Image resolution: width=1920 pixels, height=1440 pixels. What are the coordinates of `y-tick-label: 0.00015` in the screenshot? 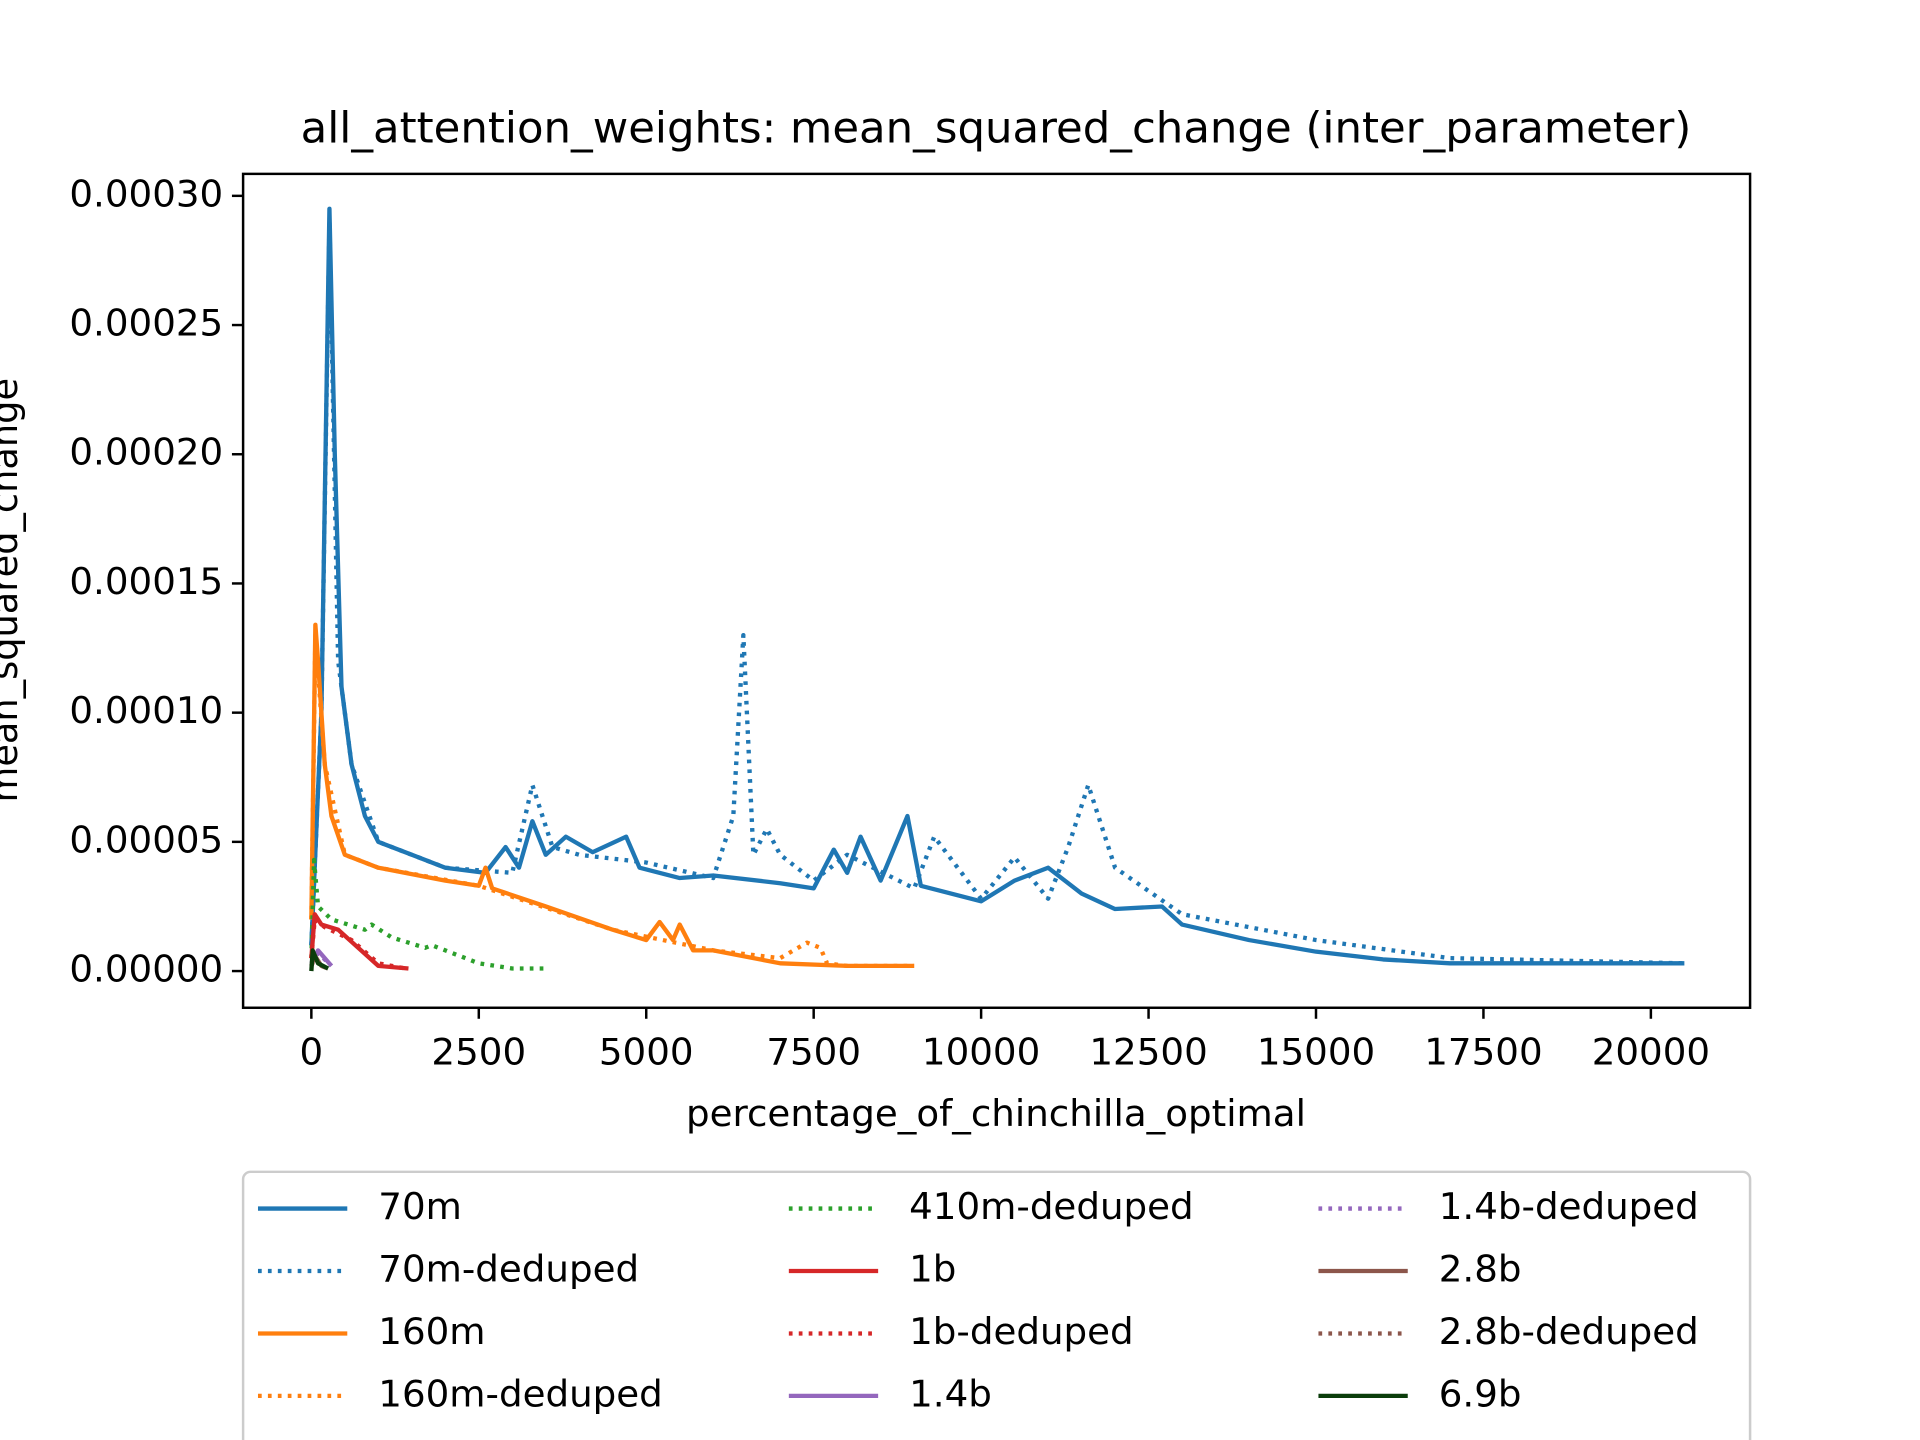 It's located at (146, 581).